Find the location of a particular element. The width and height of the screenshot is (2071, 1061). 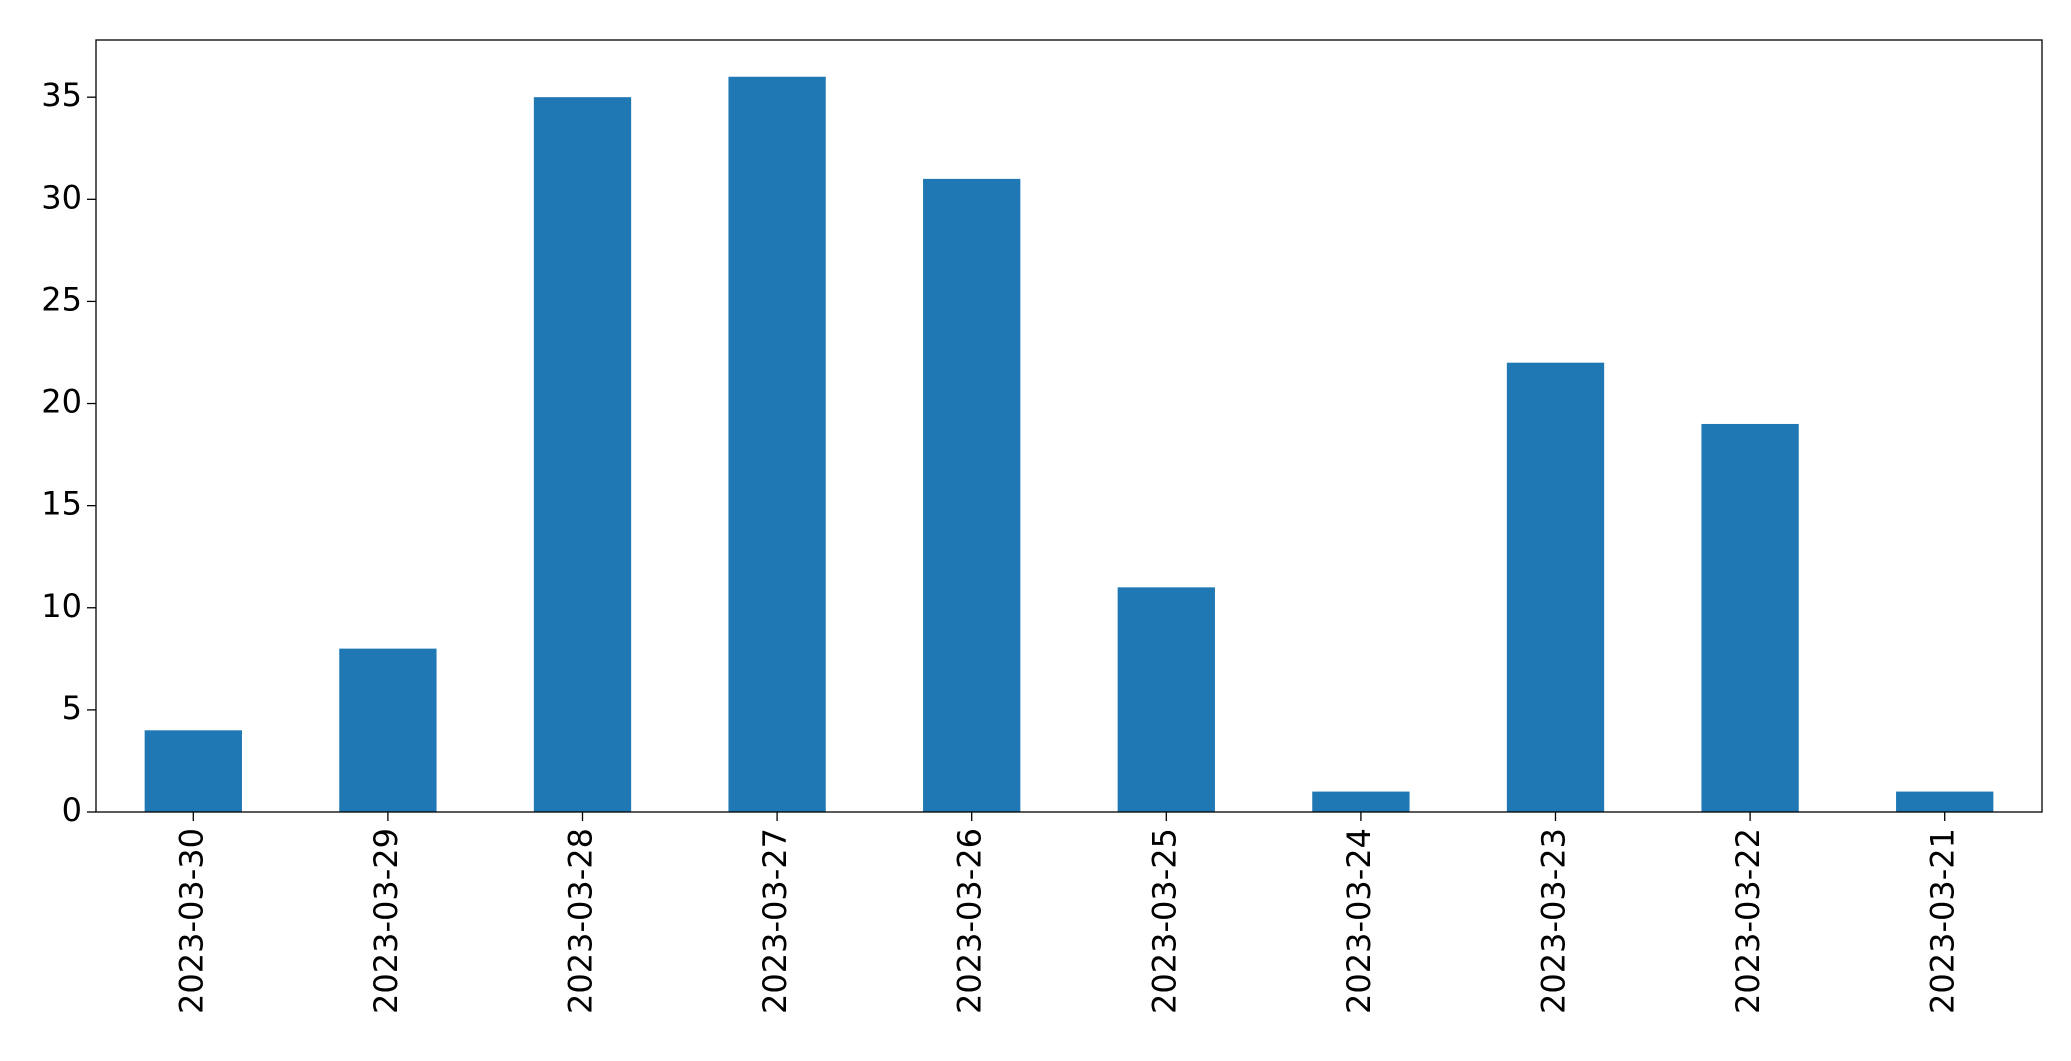

y-tick-label: 25 is located at coordinates (61, 299).